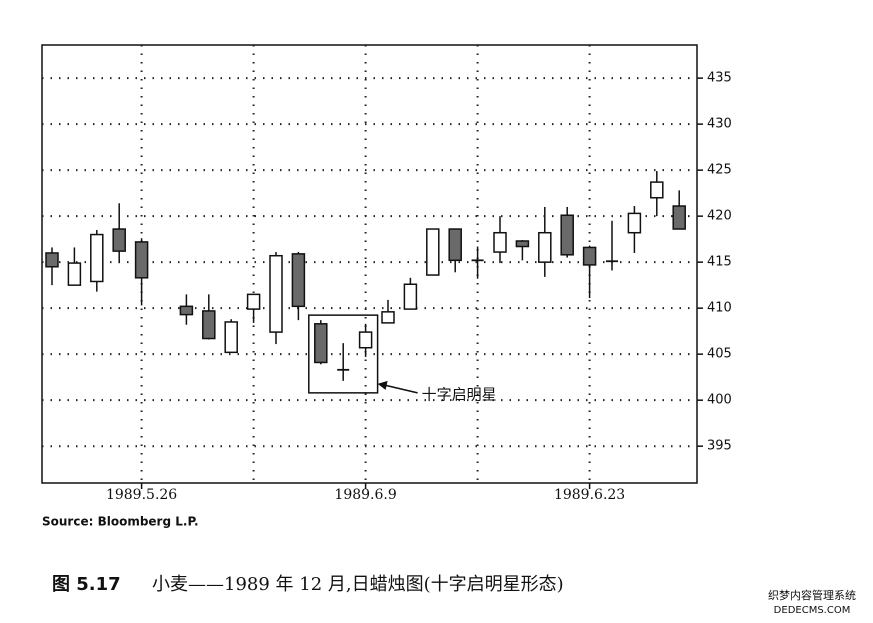 The width and height of the screenshot is (873, 623). What do you see at coordinates (719, 124) in the screenshot?
I see `y-tick-label: 430` at bounding box center [719, 124].